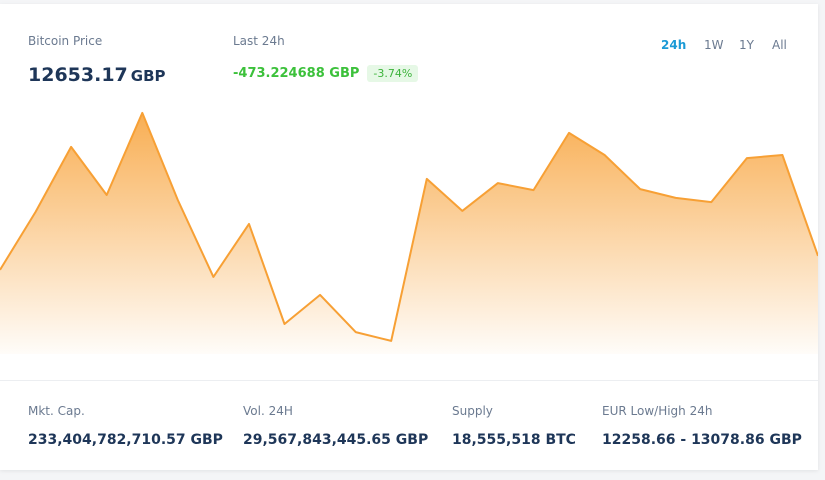 The height and width of the screenshot is (480, 825). What do you see at coordinates (714, 45) in the screenshot?
I see `tab: 1W` at bounding box center [714, 45].